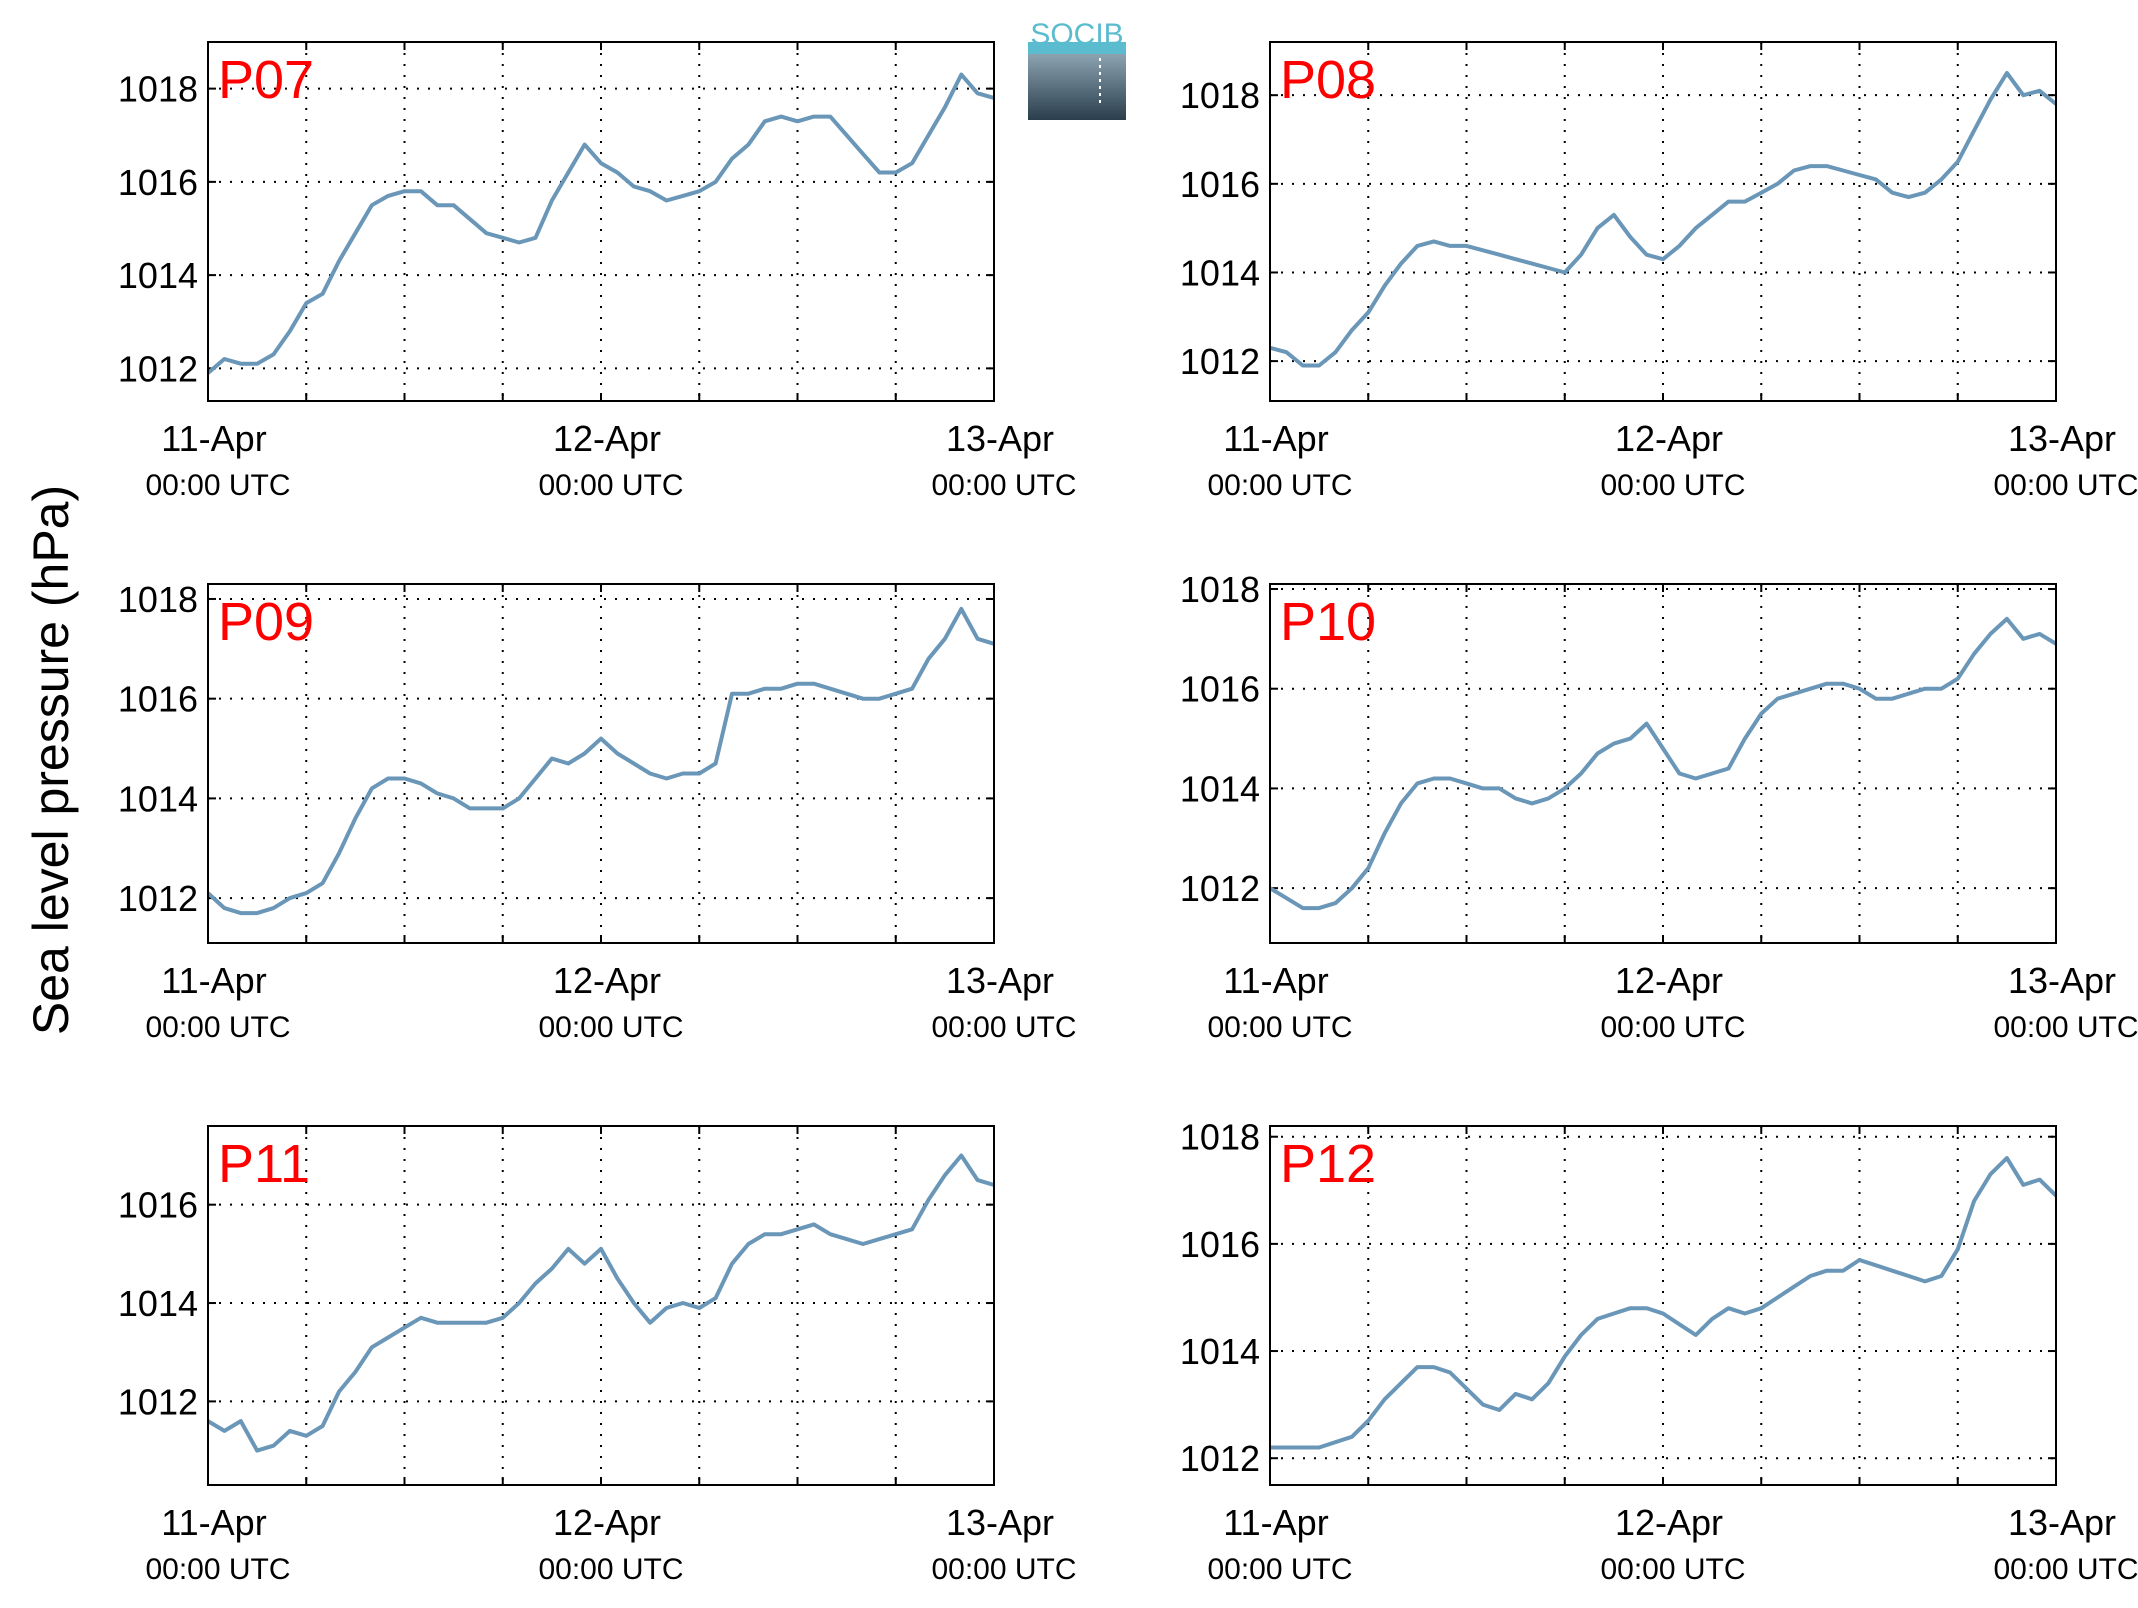 The width and height of the screenshot is (2138, 1608). I want to click on panel-title: P10, so click(1328, 622).